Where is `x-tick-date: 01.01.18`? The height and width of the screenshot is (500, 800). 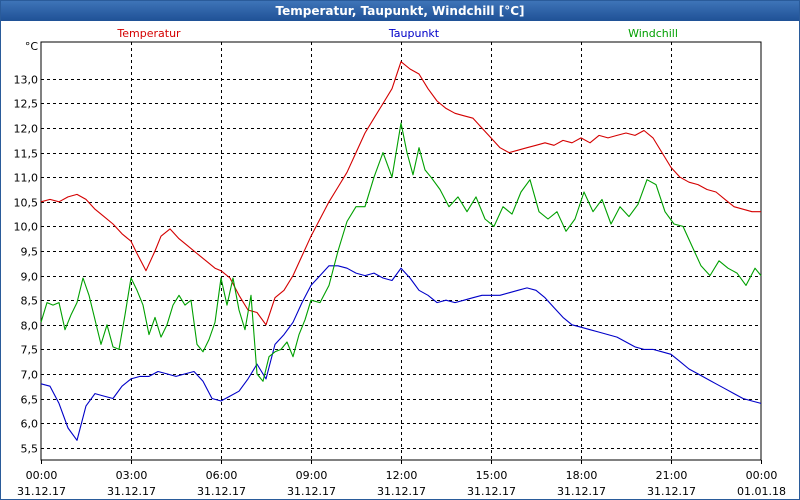 x-tick-date: 01.01.18 is located at coordinates (761, 491).